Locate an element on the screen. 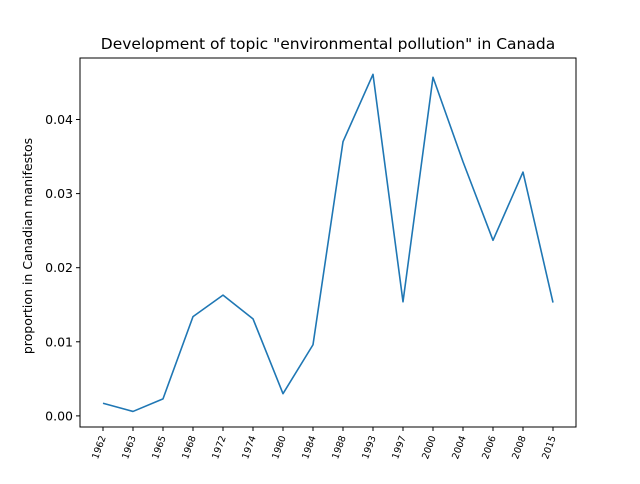 This screenshot has height=484, width=640. y-tick-label: 0.01 is located at coordinates (59, 341).